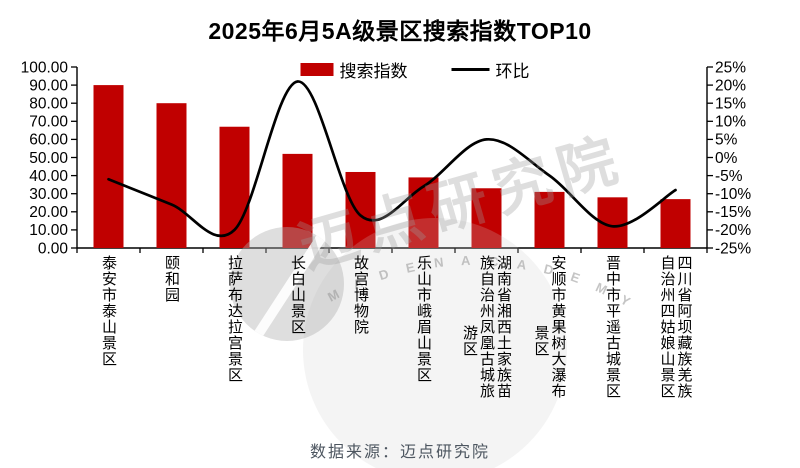  Describe the element at coordinates (469, 341) in the screenshot. I see `category-label-column: 游区` at that location.